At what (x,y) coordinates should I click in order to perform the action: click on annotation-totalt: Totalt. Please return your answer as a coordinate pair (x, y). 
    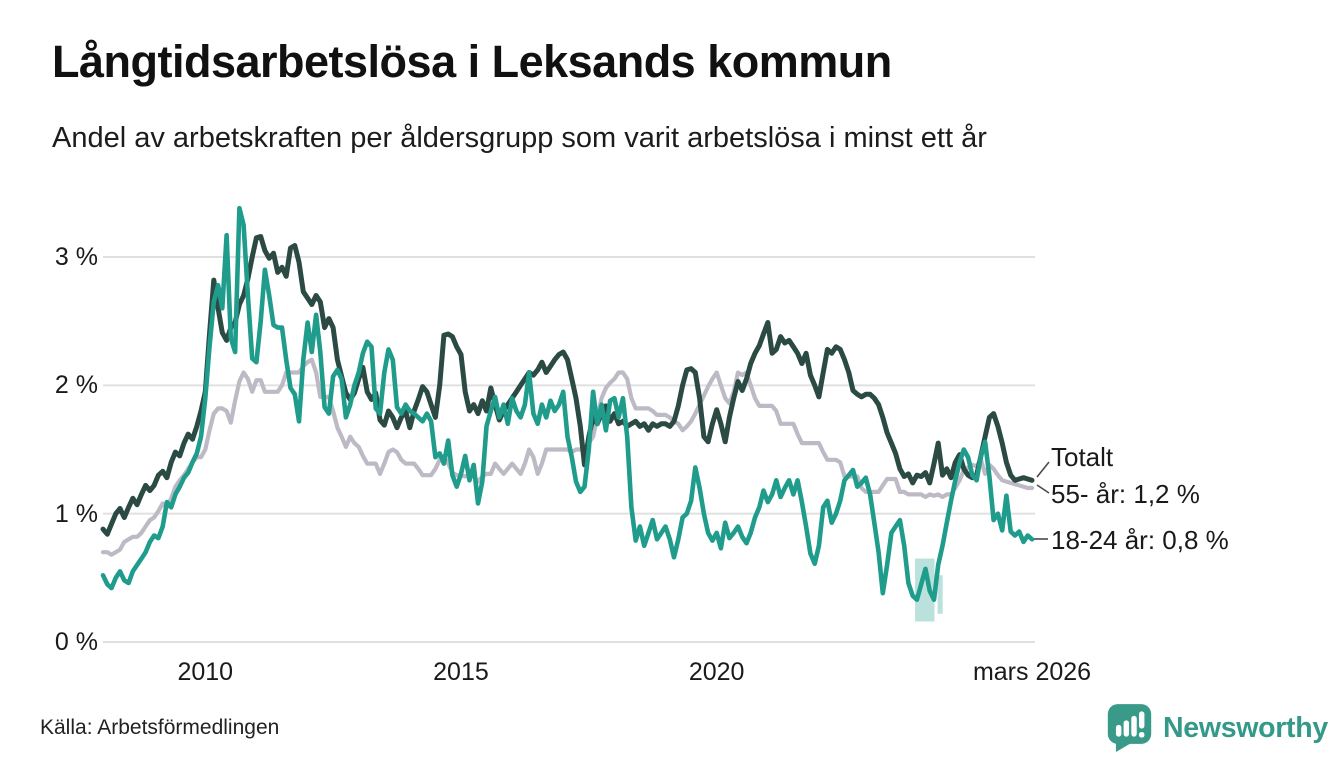
    Looking at the image, I should click on (1082, 457).